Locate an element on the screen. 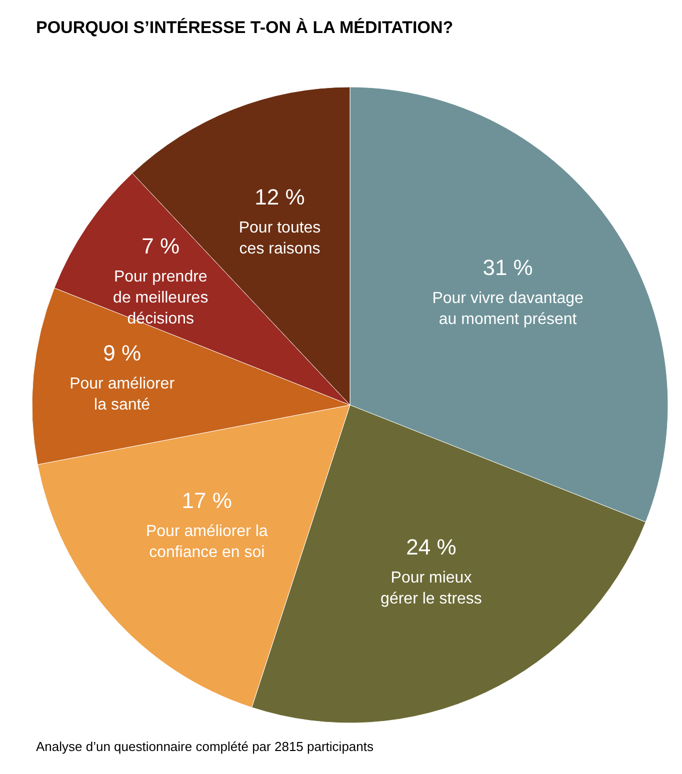 This screenshot has width=682, height=774. slice-label: Pour améliorer la confiance en soi is located at coordinates (207, 542).